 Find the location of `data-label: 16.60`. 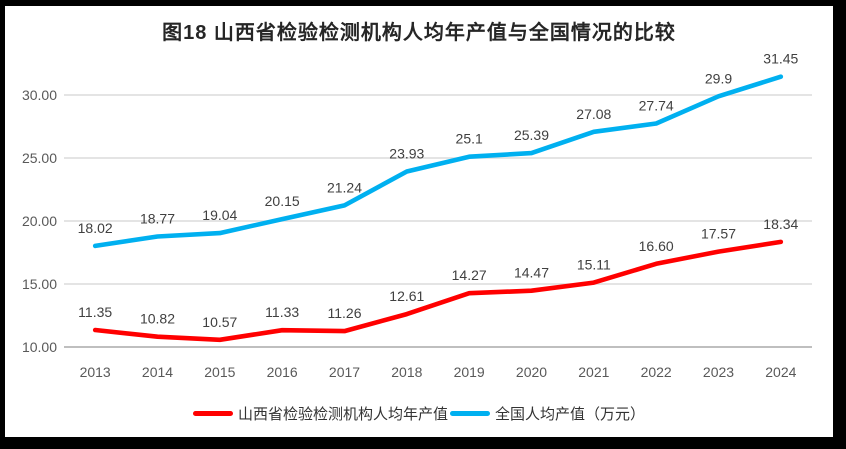

data-label: 16.60 is located at coordinates (656, 246).